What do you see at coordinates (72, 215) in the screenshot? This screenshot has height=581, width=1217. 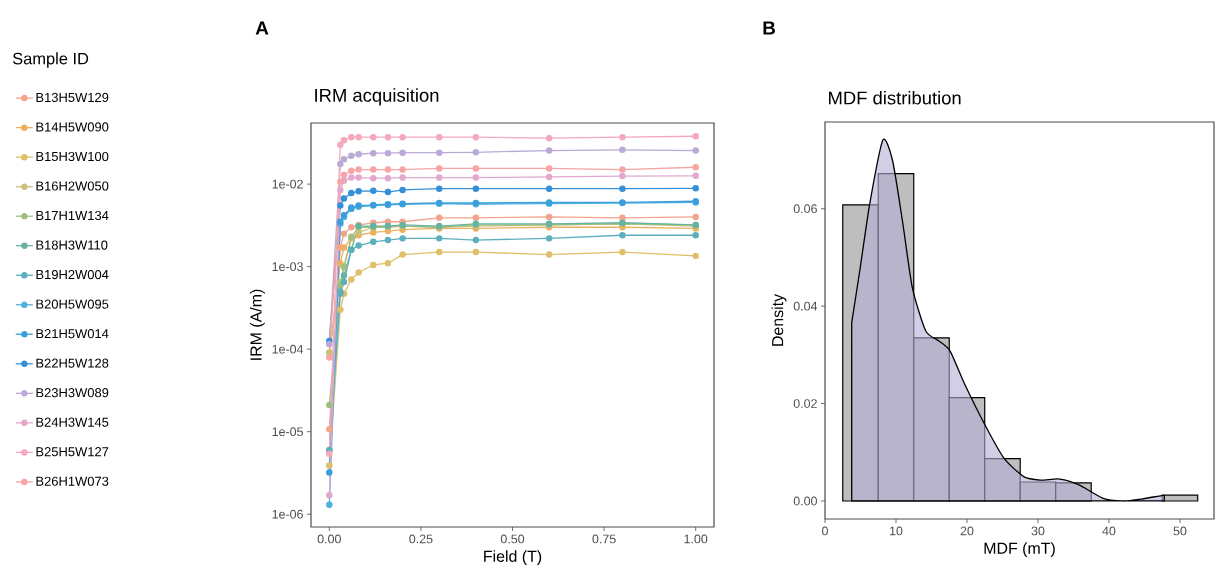 I see `legend-label: B17H1W134` at bounding box center [72, 215].